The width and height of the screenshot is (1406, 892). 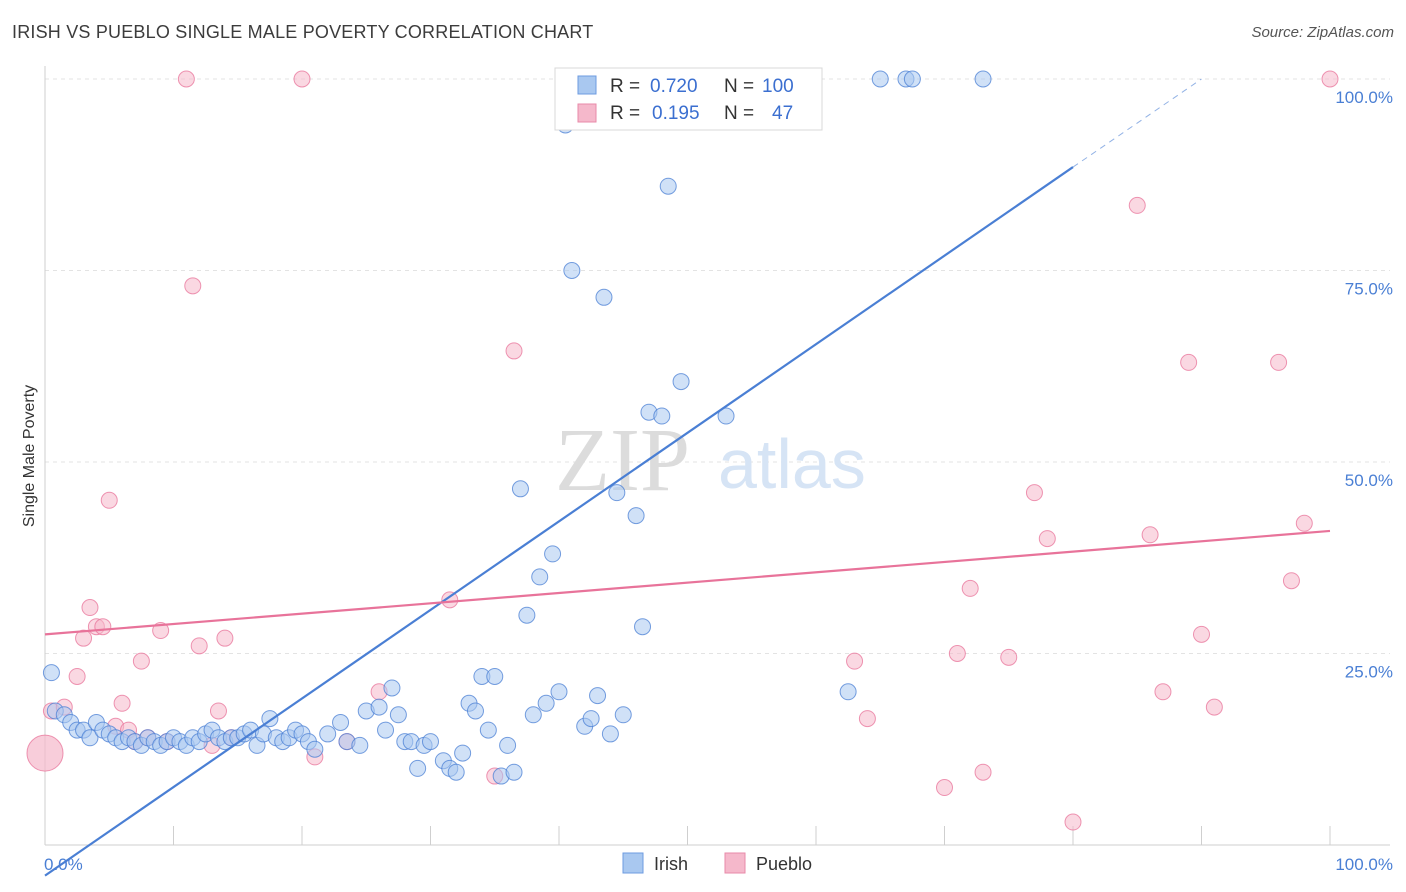 What do you see at coordinates (1369, 672) in the screenshot?
I see `y-tick-label: 25.0%` at bounding box center [1369, 672].